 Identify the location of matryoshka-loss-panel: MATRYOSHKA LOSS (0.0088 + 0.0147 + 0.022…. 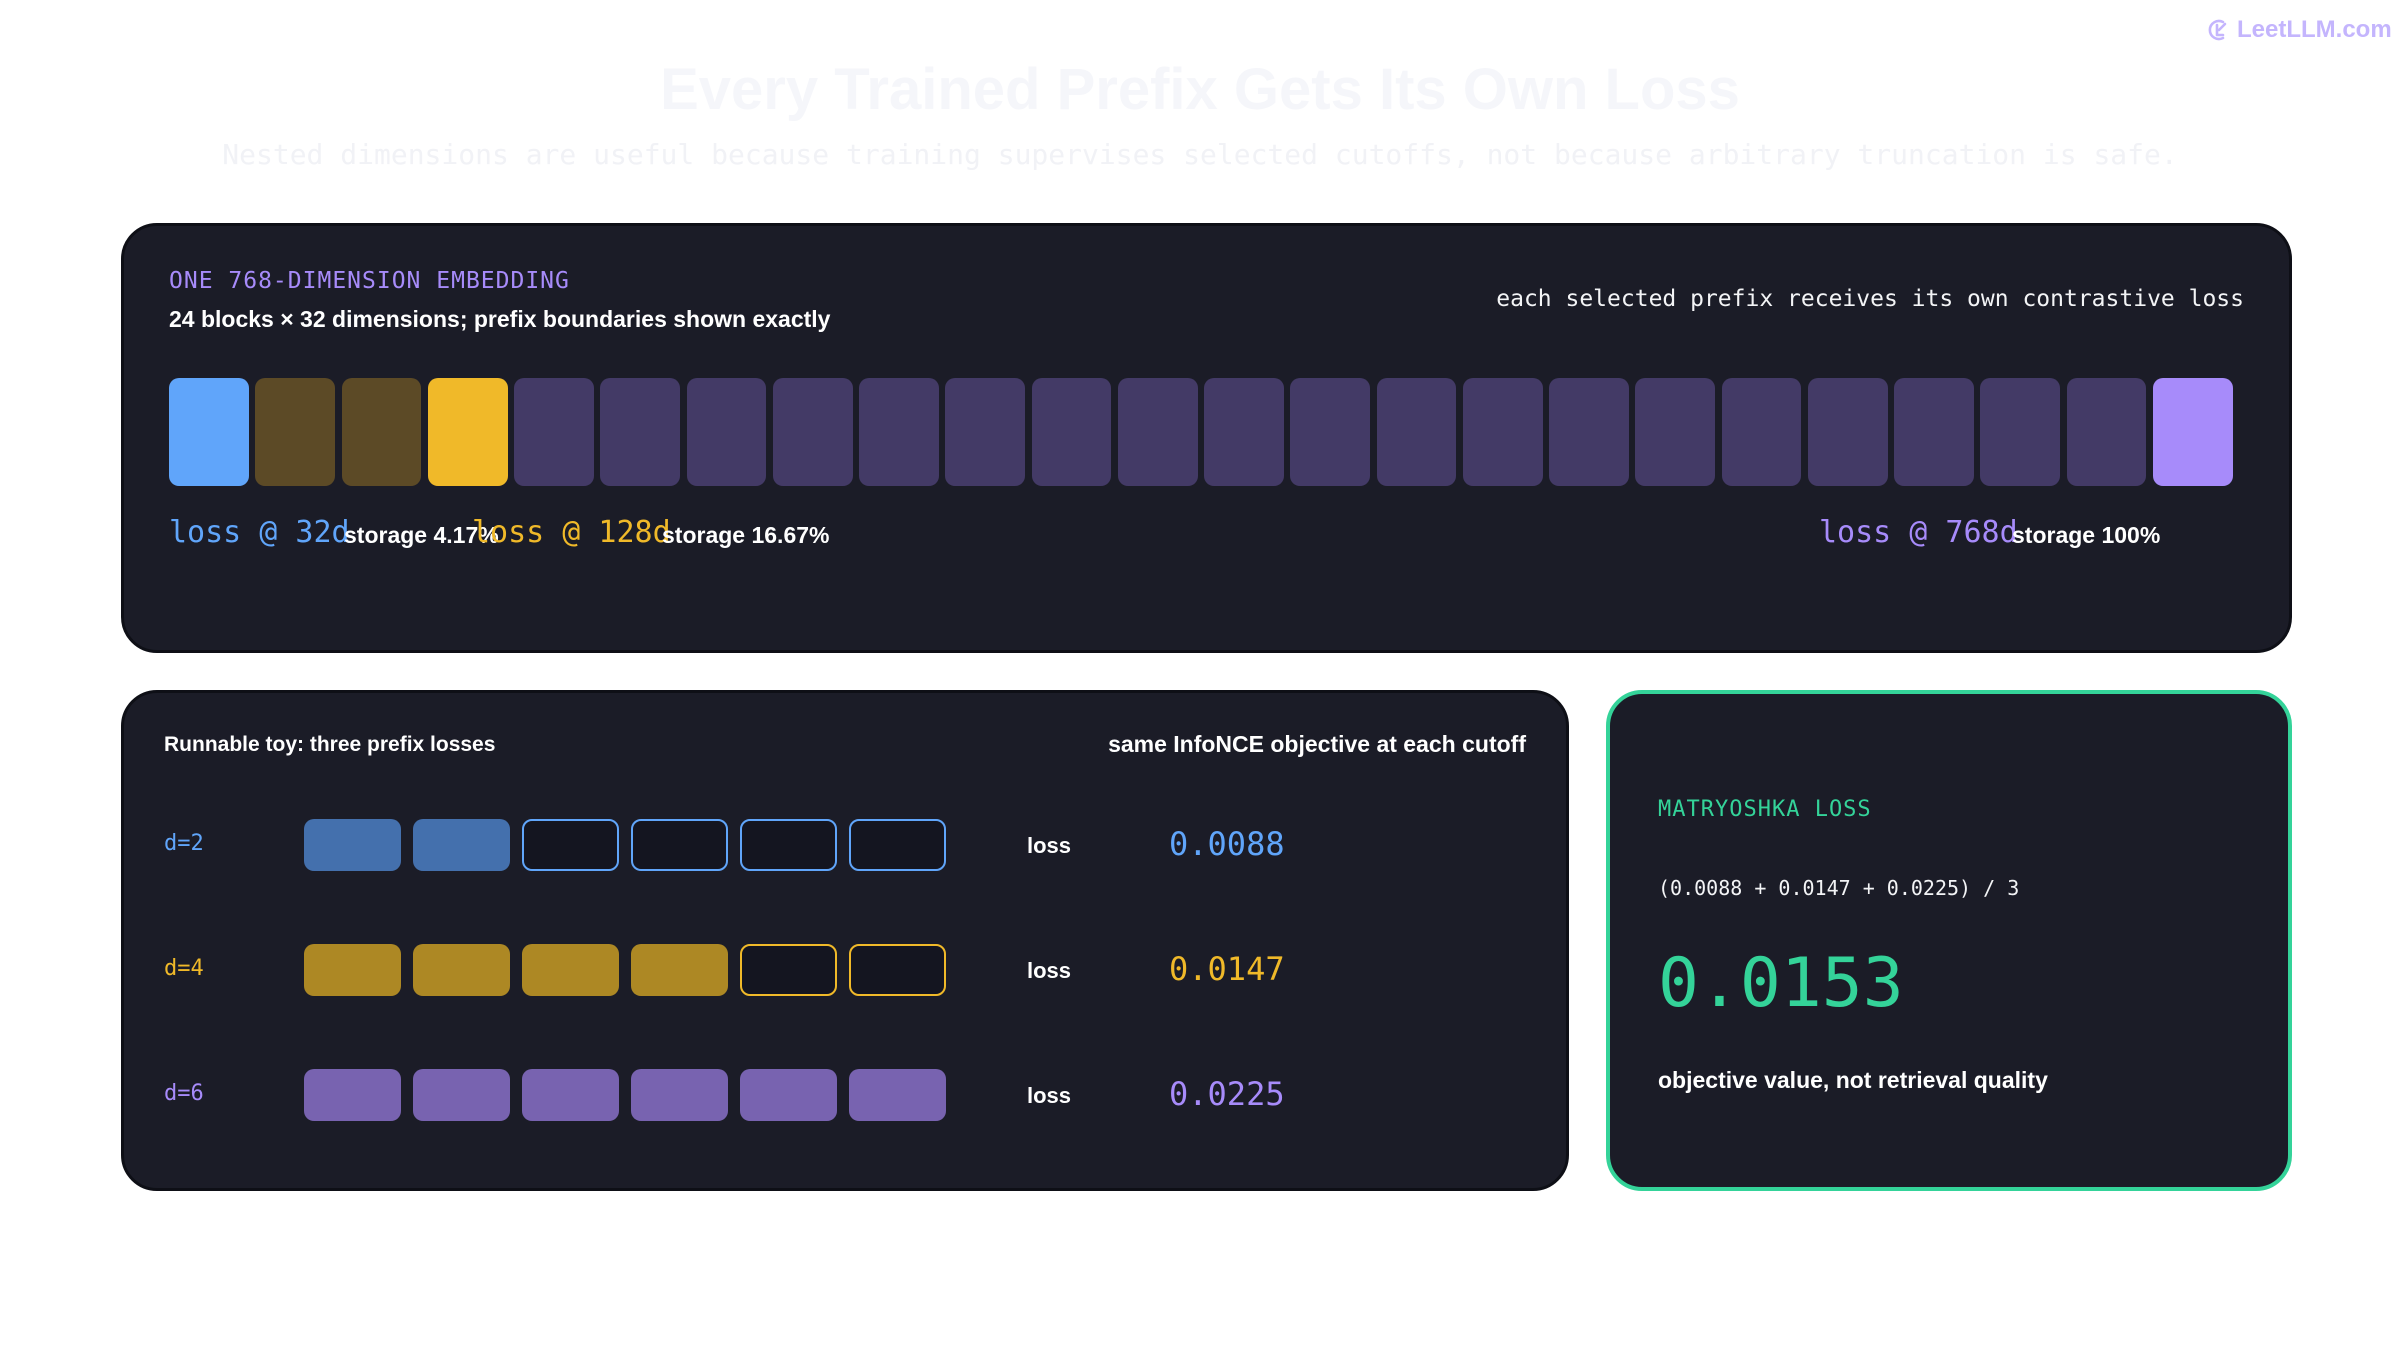
(1949, 940).